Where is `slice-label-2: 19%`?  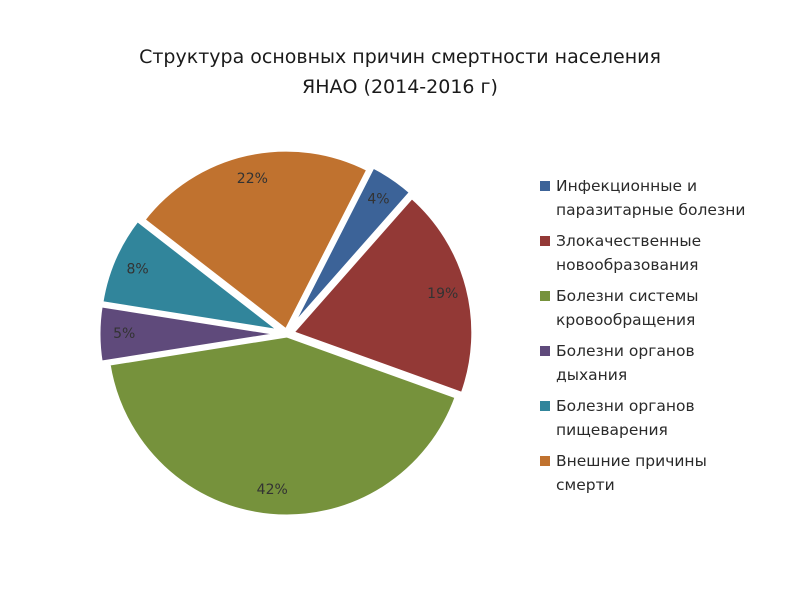
slice-label-2: 19% is located at coordinates (442, 294).